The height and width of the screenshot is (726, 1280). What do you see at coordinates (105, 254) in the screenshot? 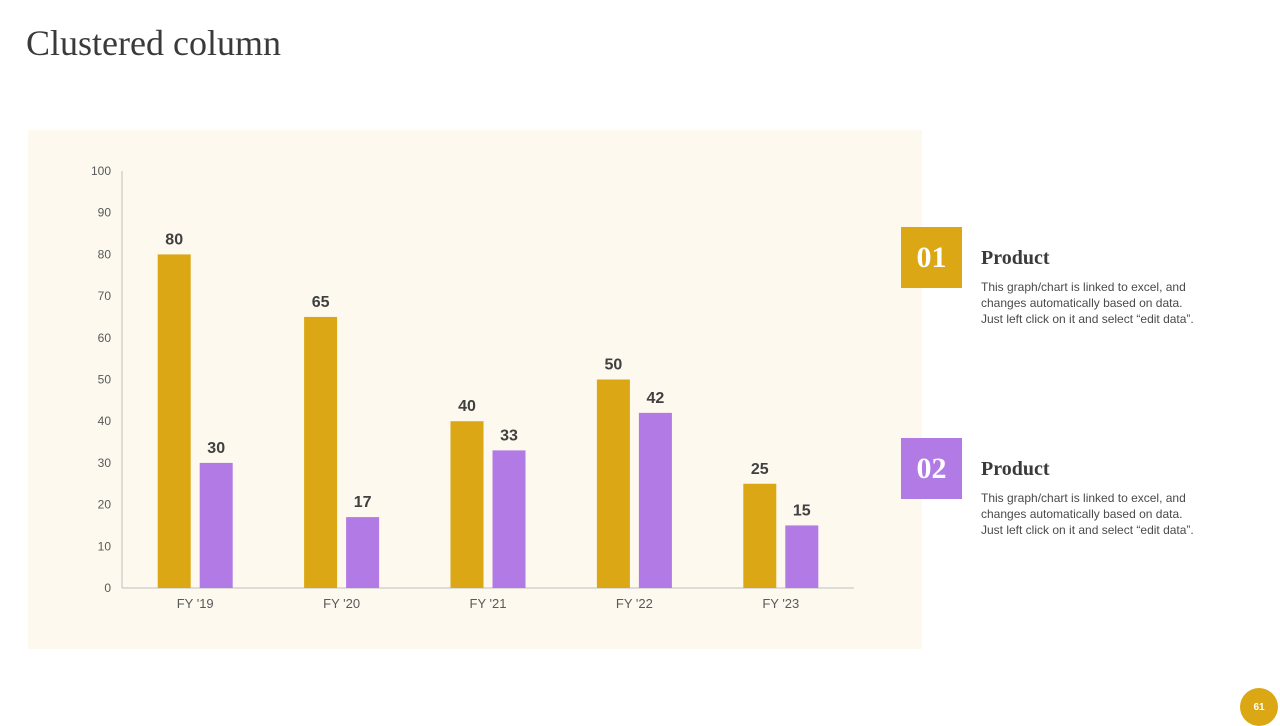
I see `y-tick-label: 80` at bounding box center [105, 254].